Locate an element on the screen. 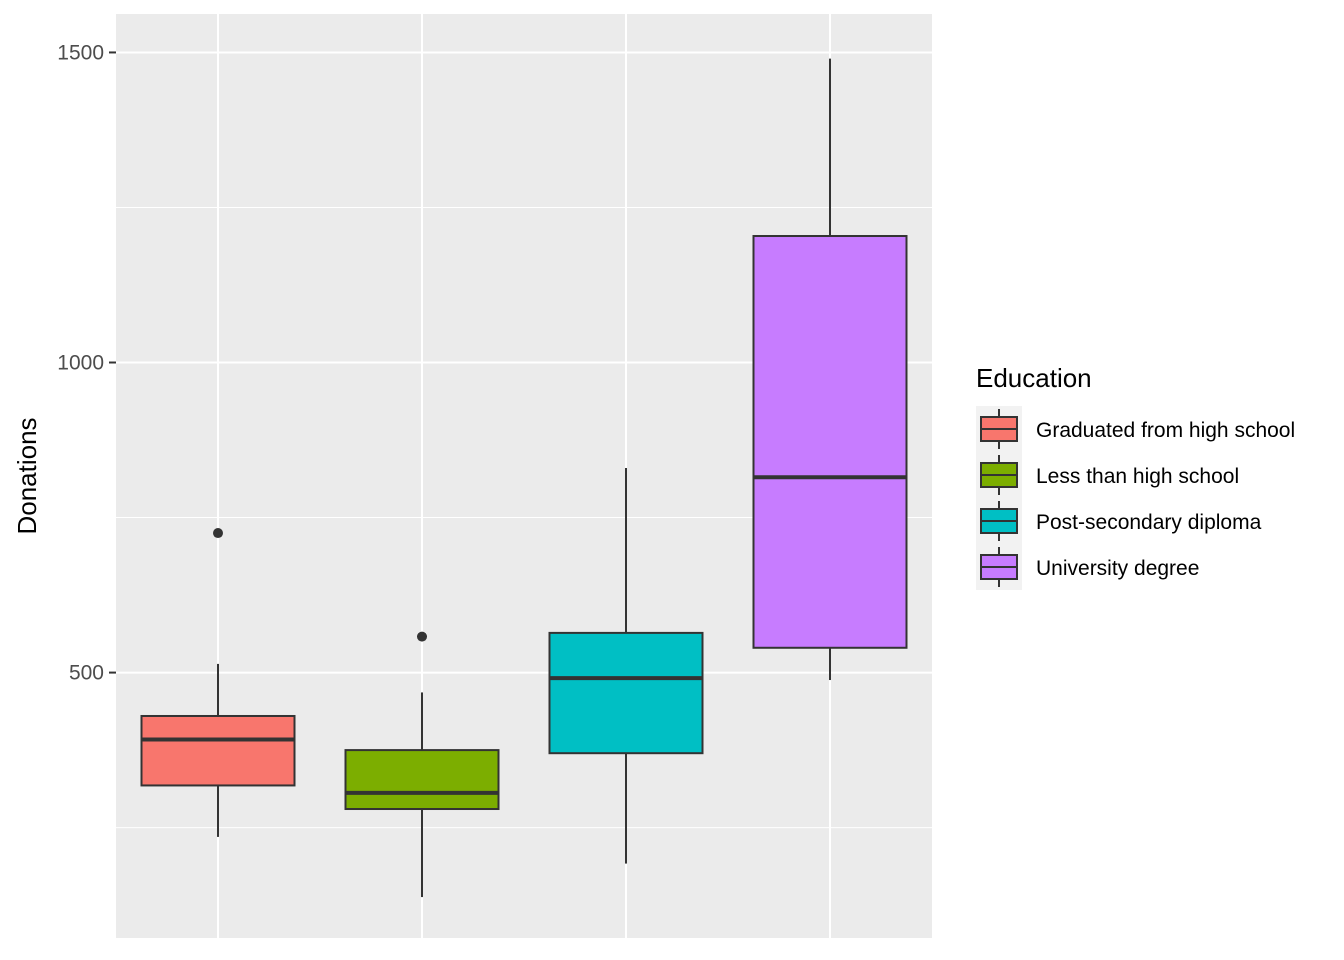 The image size is (1344, 960). y-axis: 500 1000 1500 is located at coordinates (86, 363).